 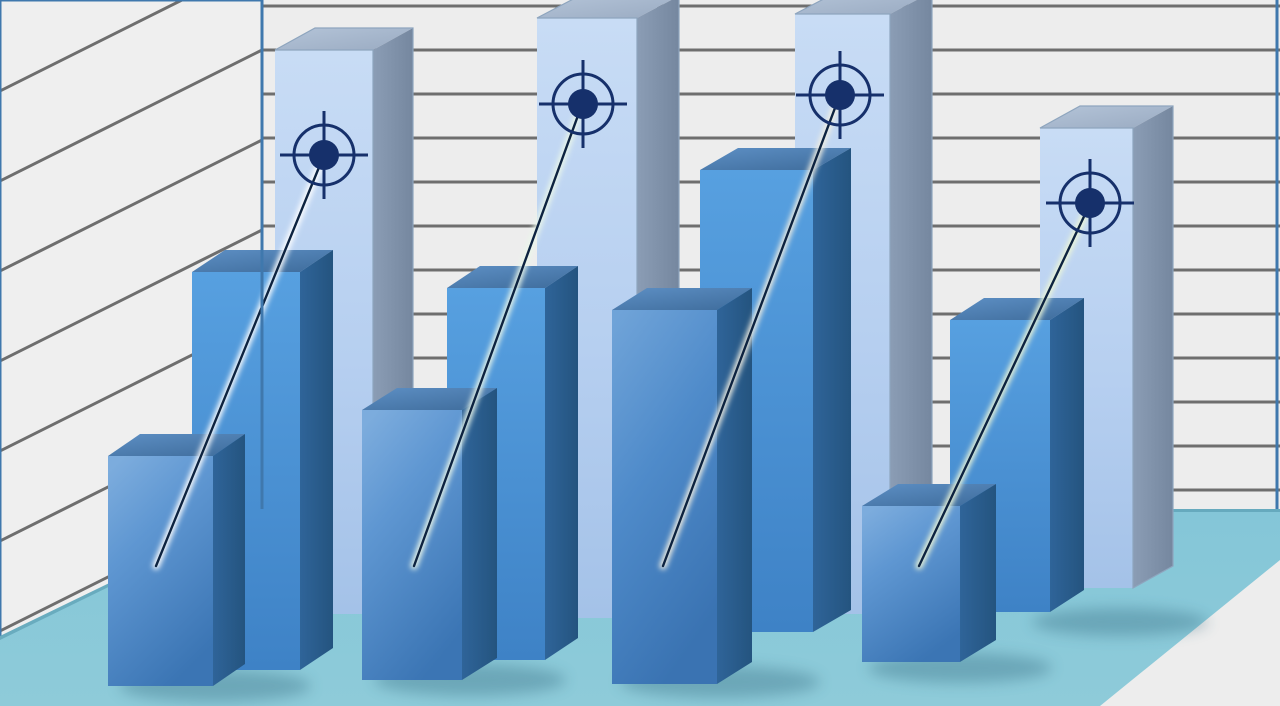 I want to click on bar-outline, so click(x=1106, y=347).